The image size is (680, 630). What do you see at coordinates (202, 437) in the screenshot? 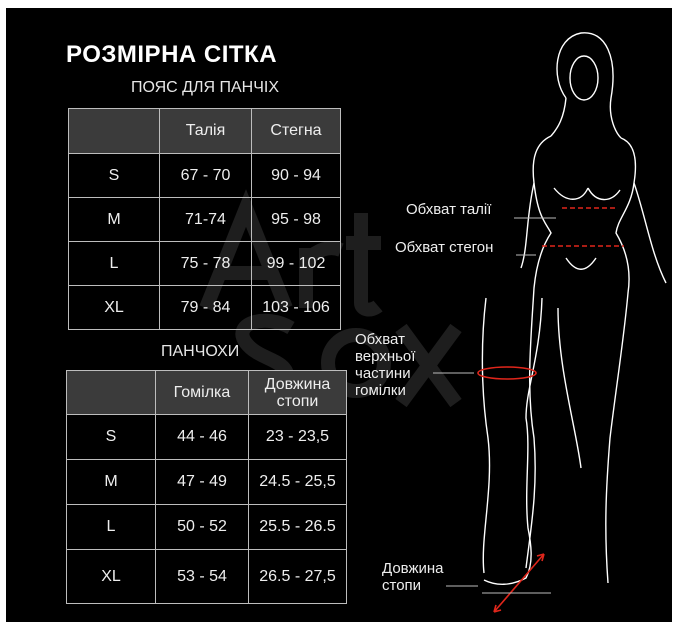
I see `cell: 44 - 46` at bounding box center [202, 437].